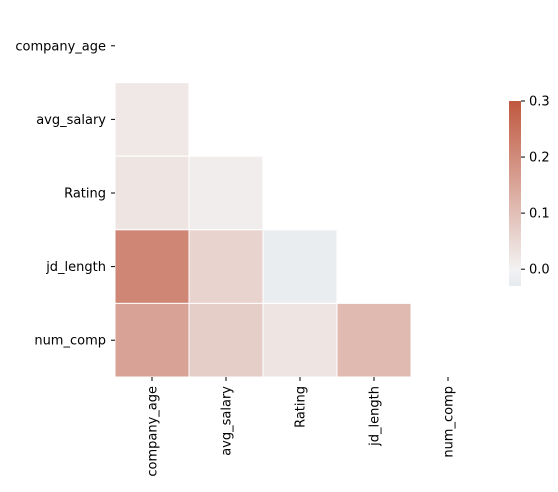 The width and height of the screenshot is (558, 492). I want to click on heatmap-cell-Rating-avg_salary, so click(226, 193).